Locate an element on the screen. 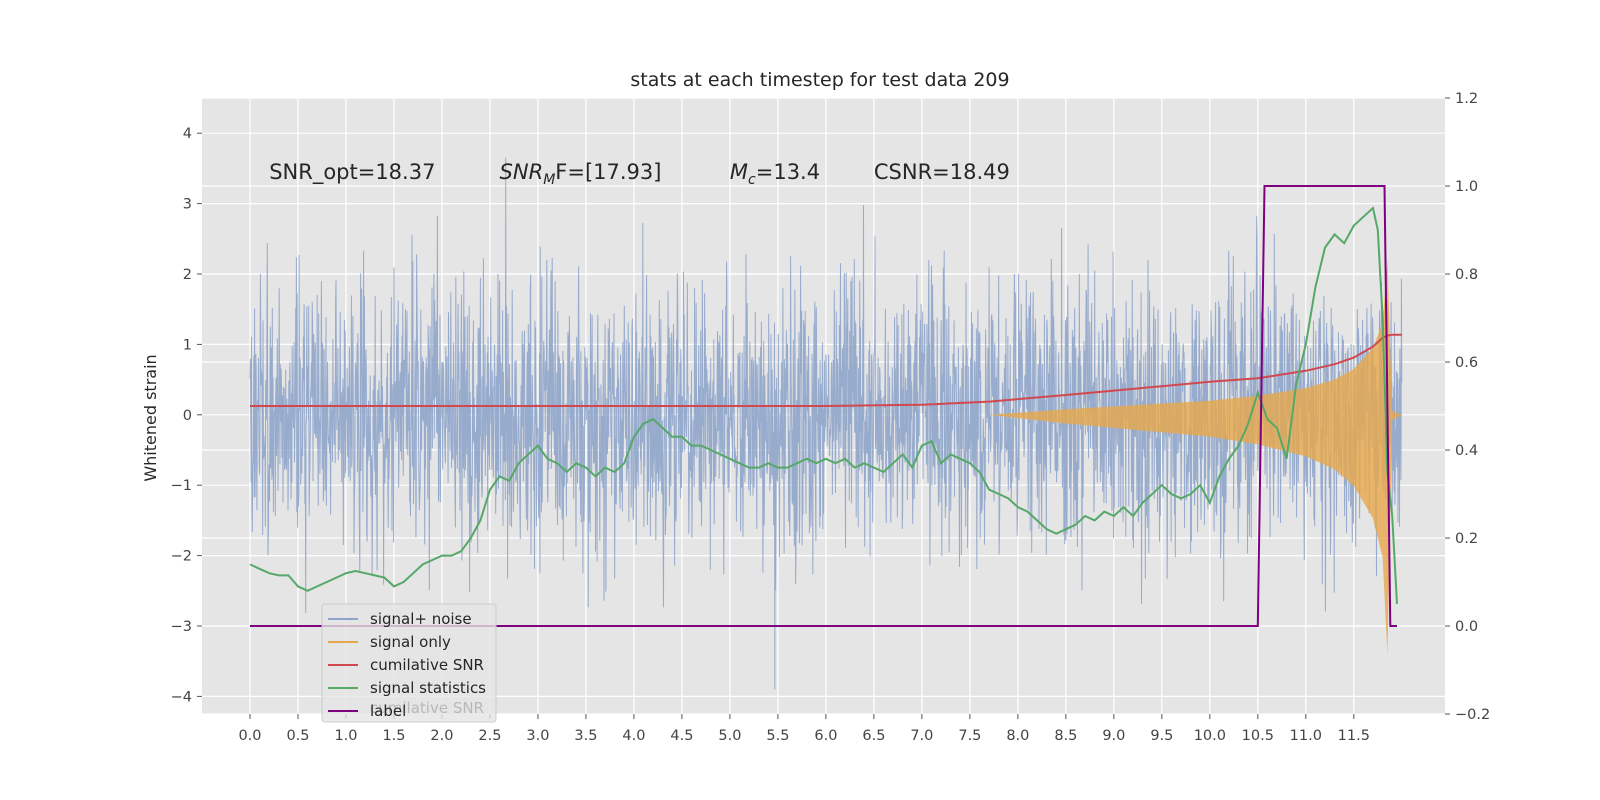  chart-title: stats at each timestep for test data 209 is located at coordinates (819, 80).